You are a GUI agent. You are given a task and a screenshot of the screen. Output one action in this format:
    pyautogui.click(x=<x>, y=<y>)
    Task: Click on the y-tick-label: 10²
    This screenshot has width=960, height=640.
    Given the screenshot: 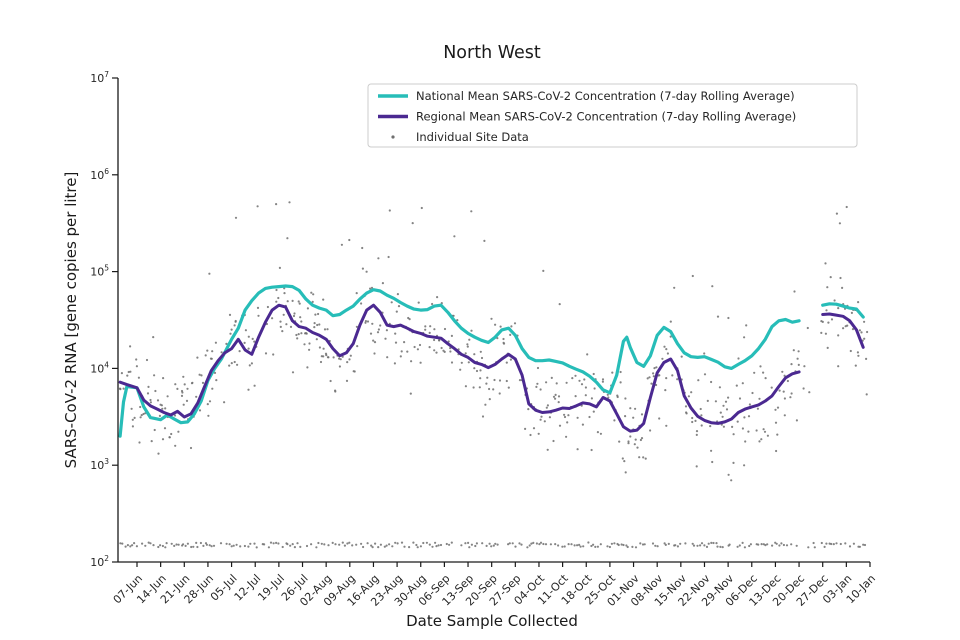 What is the action you would take?
    pyautogui.click(x=99, y=561)
    